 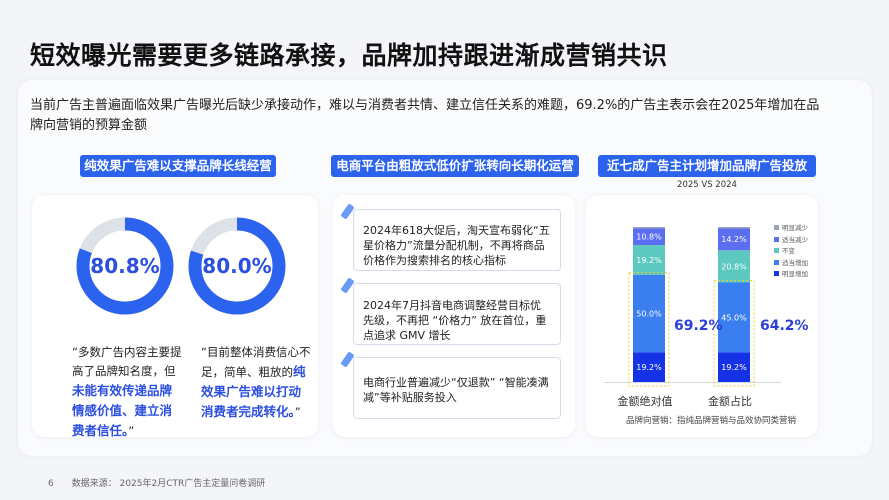 I want to click on quote-1-highlight: 未能有效传递品牌情感价值、建立消费者信任。, so click(x=122, y=410).